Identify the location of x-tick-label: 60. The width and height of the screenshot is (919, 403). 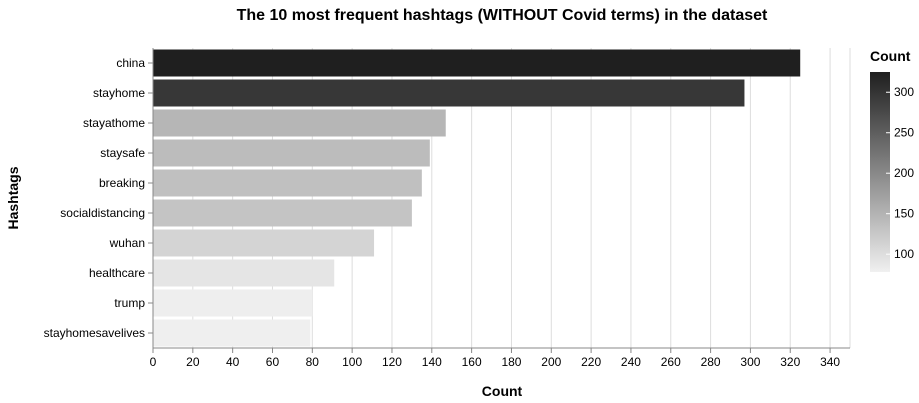
(273, 362).